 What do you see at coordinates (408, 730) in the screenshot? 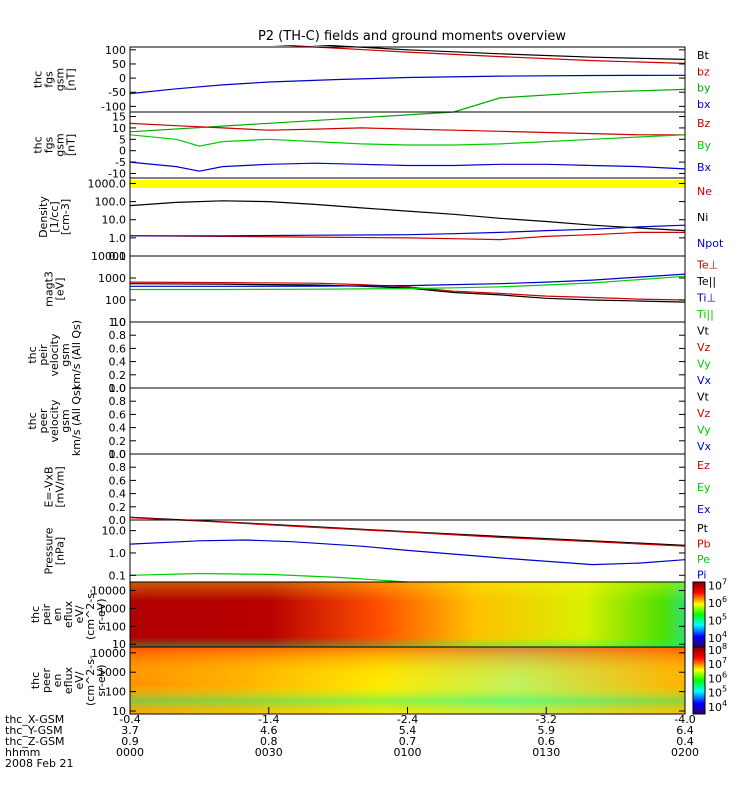
I see `footer-value: 5.4` at bounding box center [408, 730].